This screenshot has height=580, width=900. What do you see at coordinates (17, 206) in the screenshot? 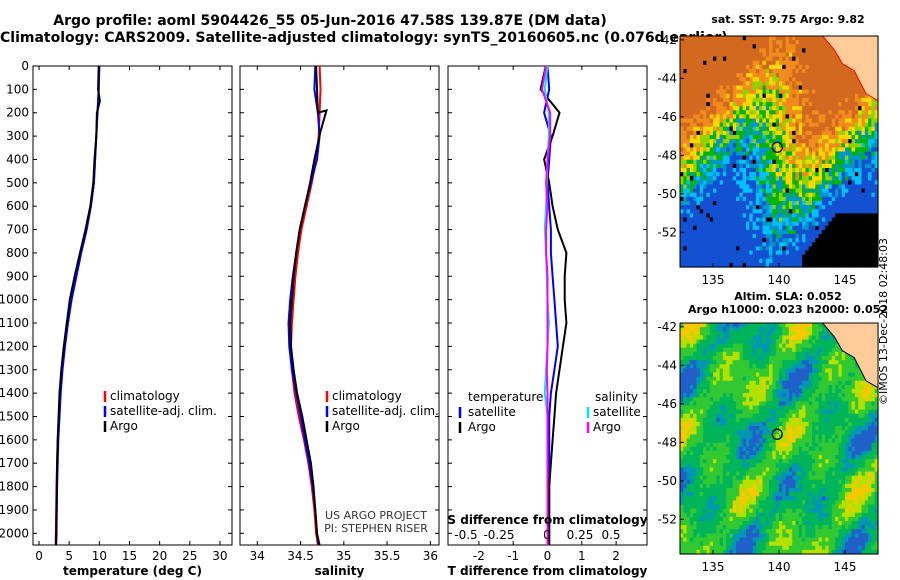
I see `y-tick-label: 600` at bounding box center [17, 206].